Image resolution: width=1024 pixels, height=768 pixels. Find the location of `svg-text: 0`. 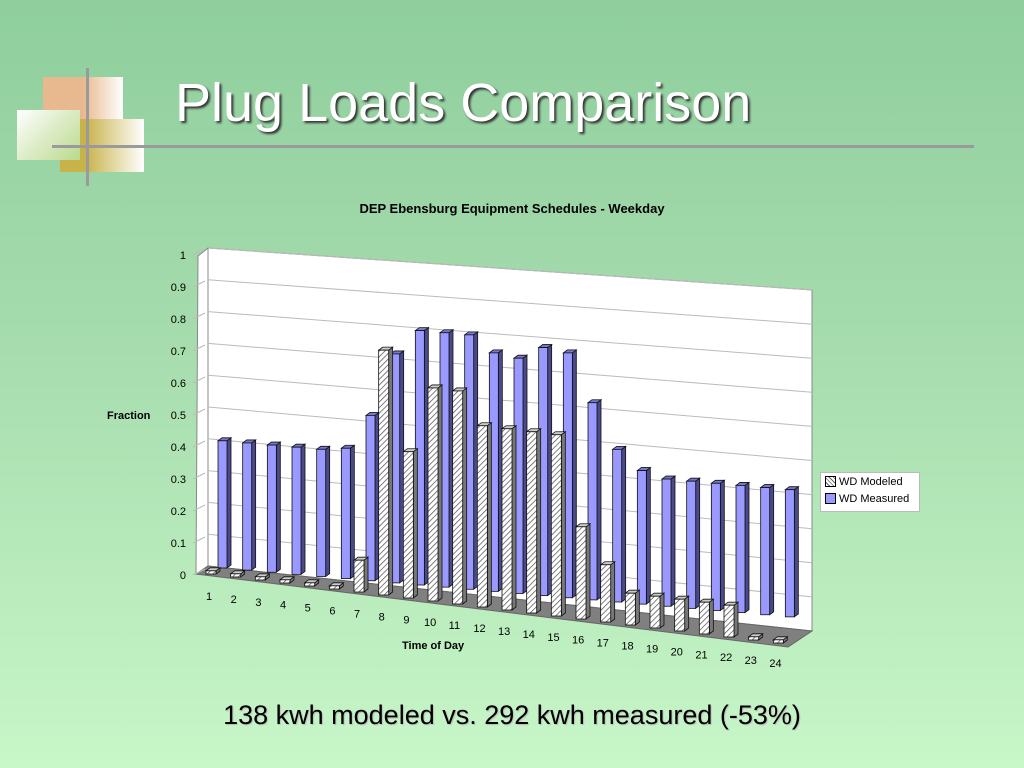

svg-text: 0 is located at coordinates (183, 576).